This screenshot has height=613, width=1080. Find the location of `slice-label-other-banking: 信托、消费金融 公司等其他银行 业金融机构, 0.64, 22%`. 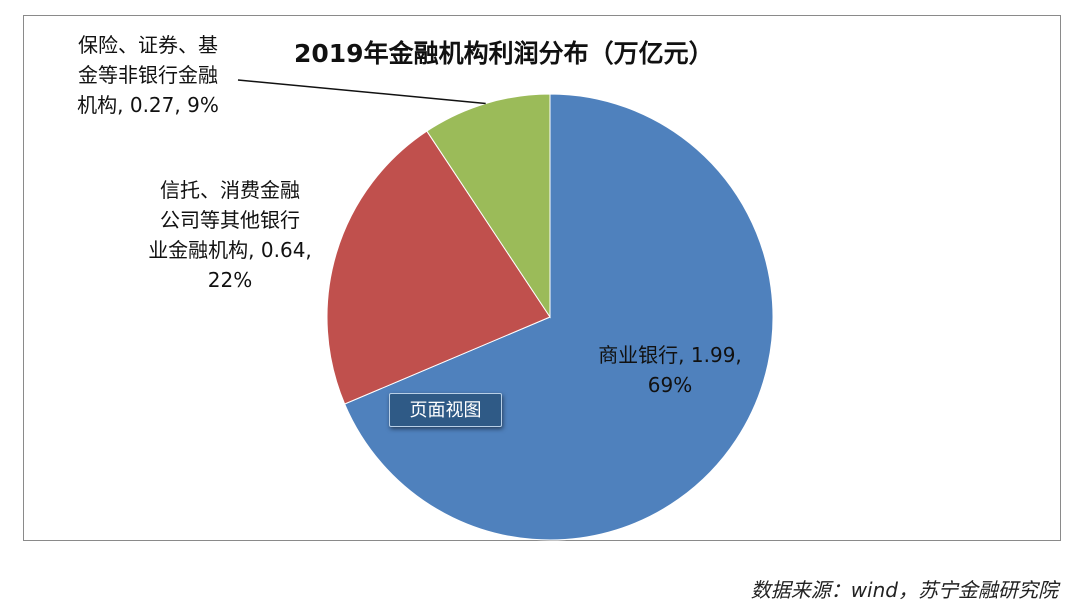

slice-label-other-banking: 信托、消费金融 公司等其他银行 业金融机构, 0.64, 22% is located at coordinates (230, 235).